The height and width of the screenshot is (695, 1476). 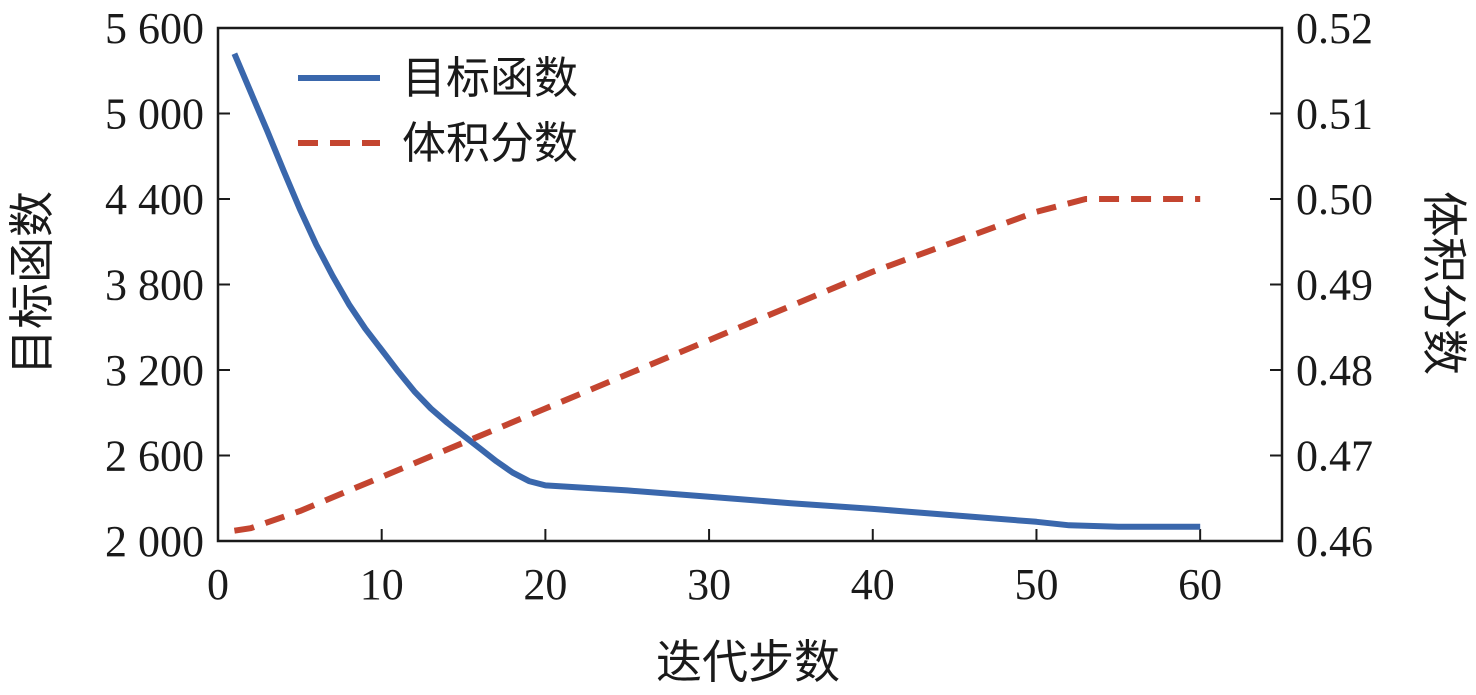 I want to click on x-tick-label: 0, so click(x=218, y=584).